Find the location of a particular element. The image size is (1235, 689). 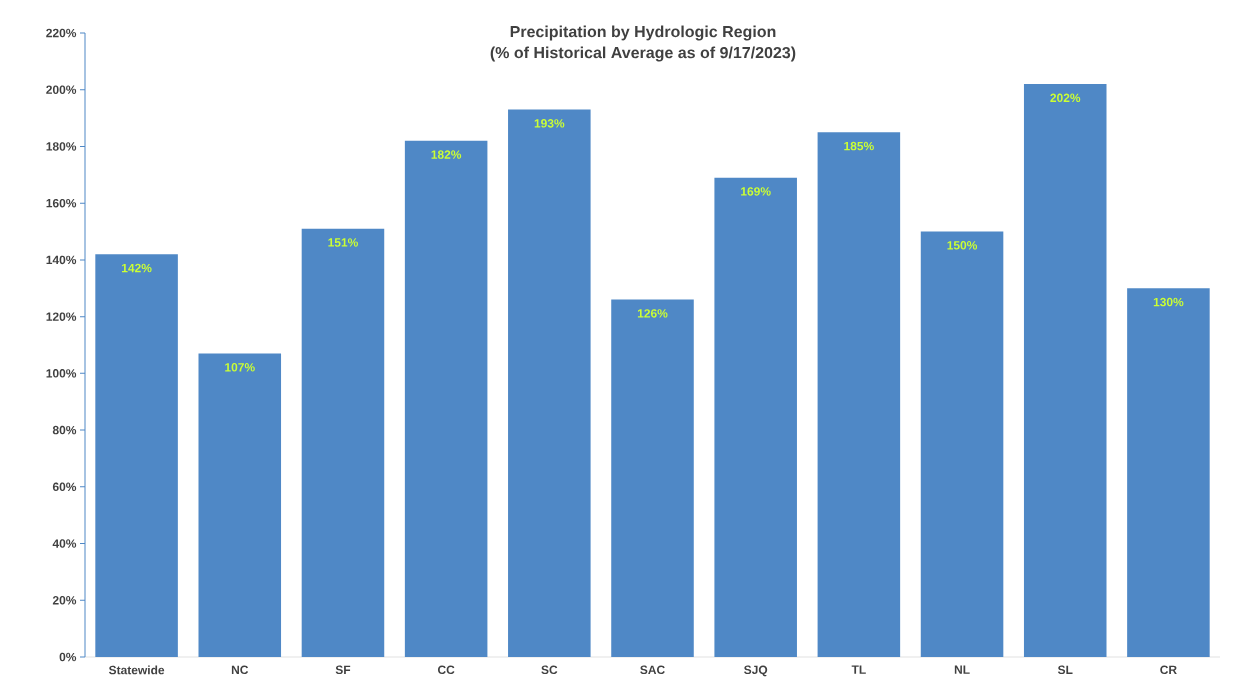

y-tick-label: 20% is located at coordinates (64, 600).